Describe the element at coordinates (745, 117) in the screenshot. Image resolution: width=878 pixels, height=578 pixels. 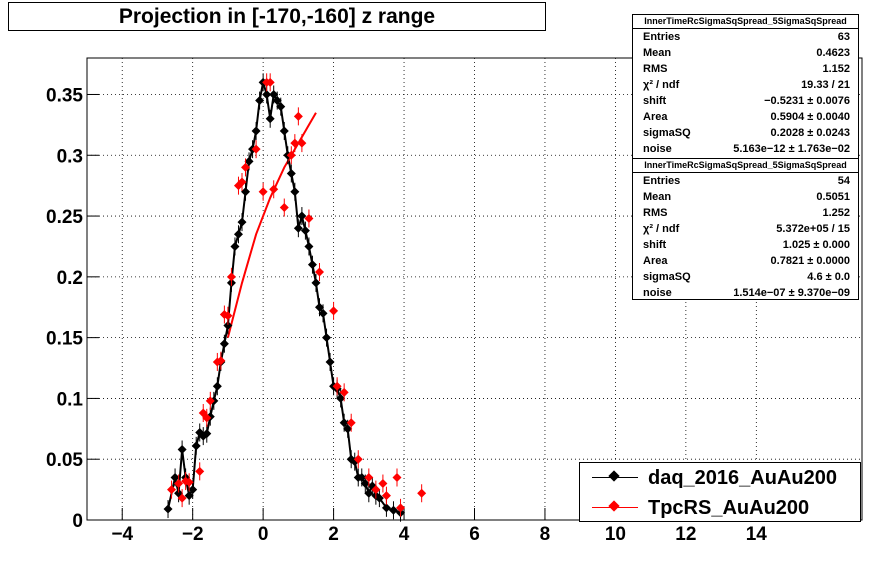
I see `stats-row: Area 0.5904 ± 0.0040` at that location.